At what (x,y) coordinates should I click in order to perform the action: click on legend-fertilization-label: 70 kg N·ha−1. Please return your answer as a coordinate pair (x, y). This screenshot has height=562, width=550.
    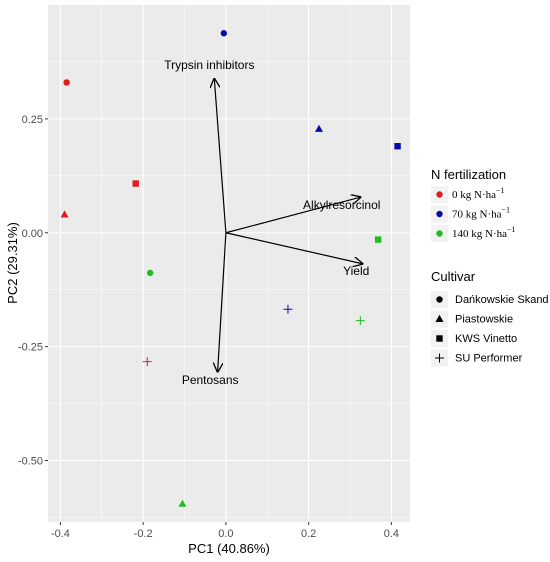
    Looking at the image, I should click on (481, 213).